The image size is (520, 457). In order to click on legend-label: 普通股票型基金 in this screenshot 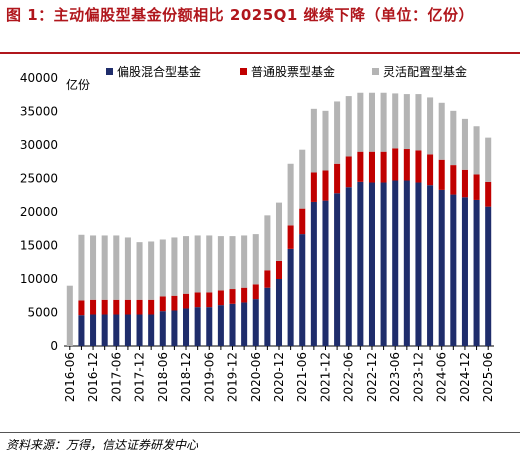, I will do `click(293, 71)`.